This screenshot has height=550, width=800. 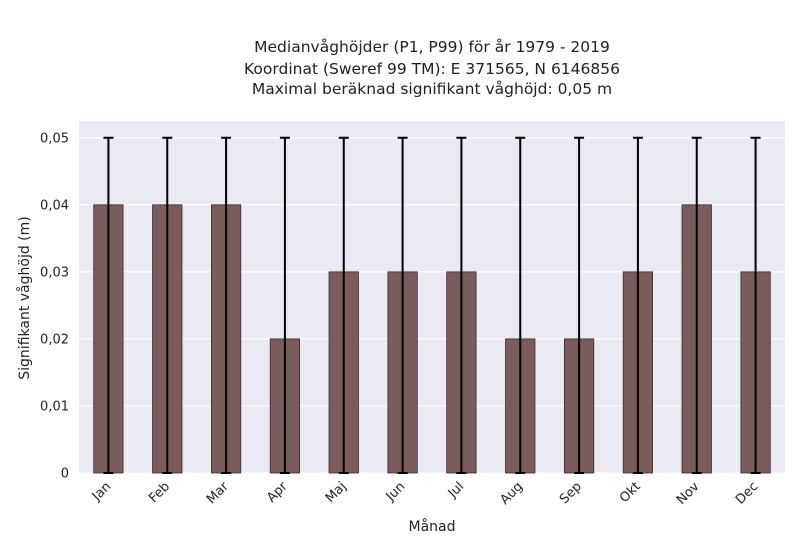 I want to click on x-tick-label-sep: Sep, so click(x=571, y=493).